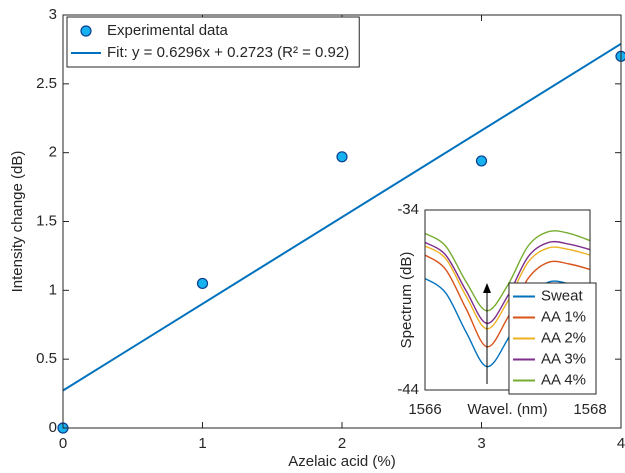  Describe the element at coordinates (46, 220) in the screenshot. I see `y-tick-label: 1.5` at that location.